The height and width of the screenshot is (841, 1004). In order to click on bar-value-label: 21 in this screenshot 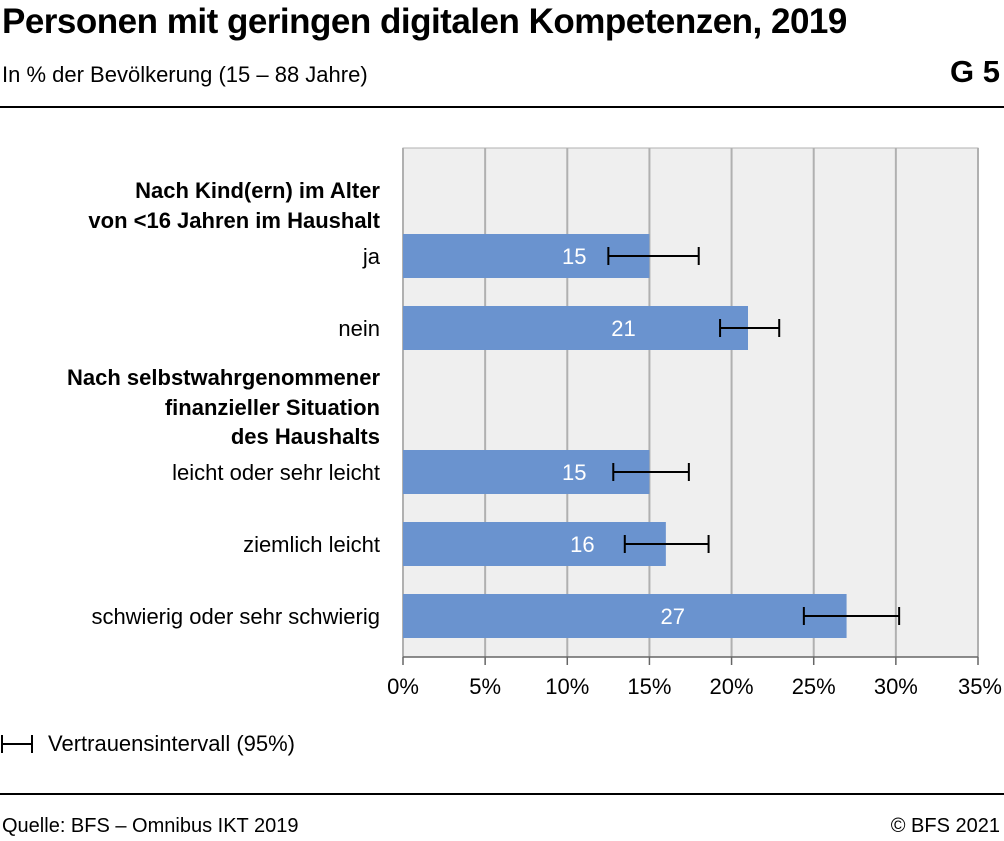, I will do `click(623, 328)`.